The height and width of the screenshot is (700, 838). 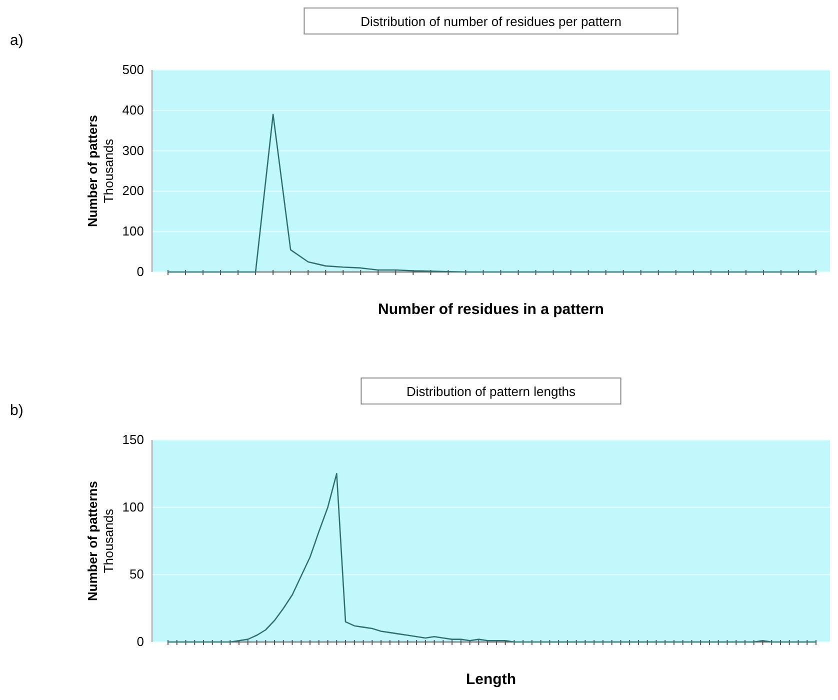 What do you see at coordinates (17, 410) in the screenshot?
I see `text: b)` at bounding box center [17, 410].